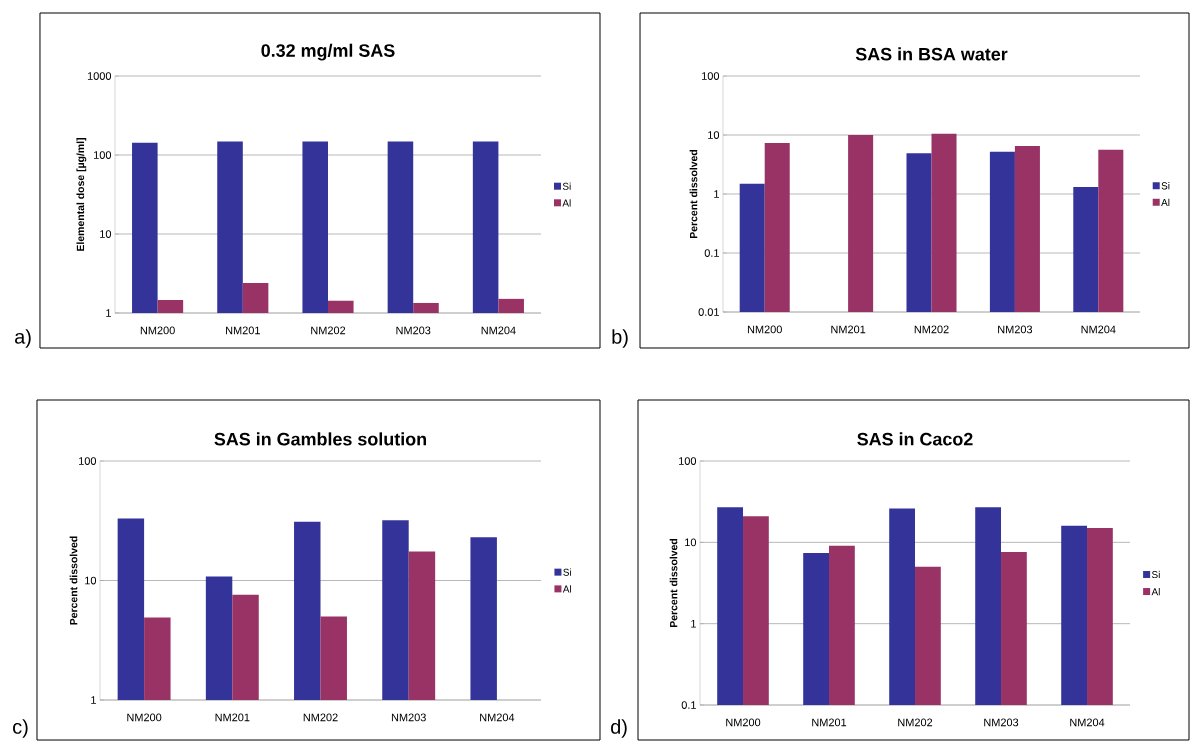 The image size is (1190, 742). What do you see at coordinates (20, 728) in the screenshot?
I see `text: c)` at bounding box center [20, 728].